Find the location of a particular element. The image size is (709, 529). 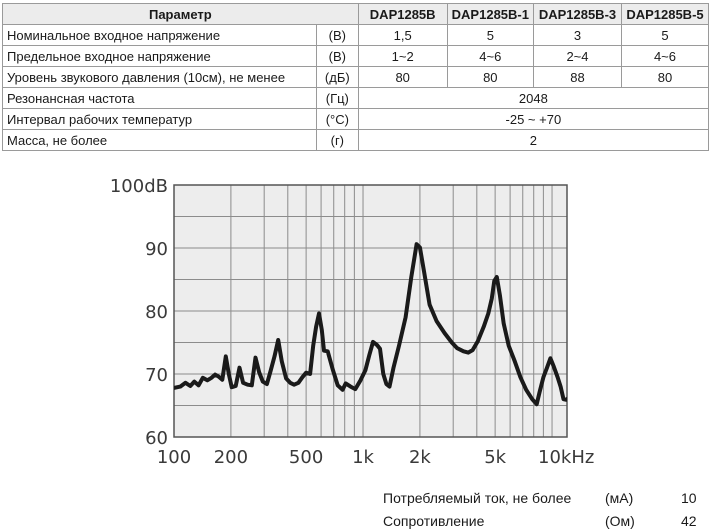

x-axis-labels: 100 200 500 1k 2k 5k 10kHz is located at coordinates (376, 457).